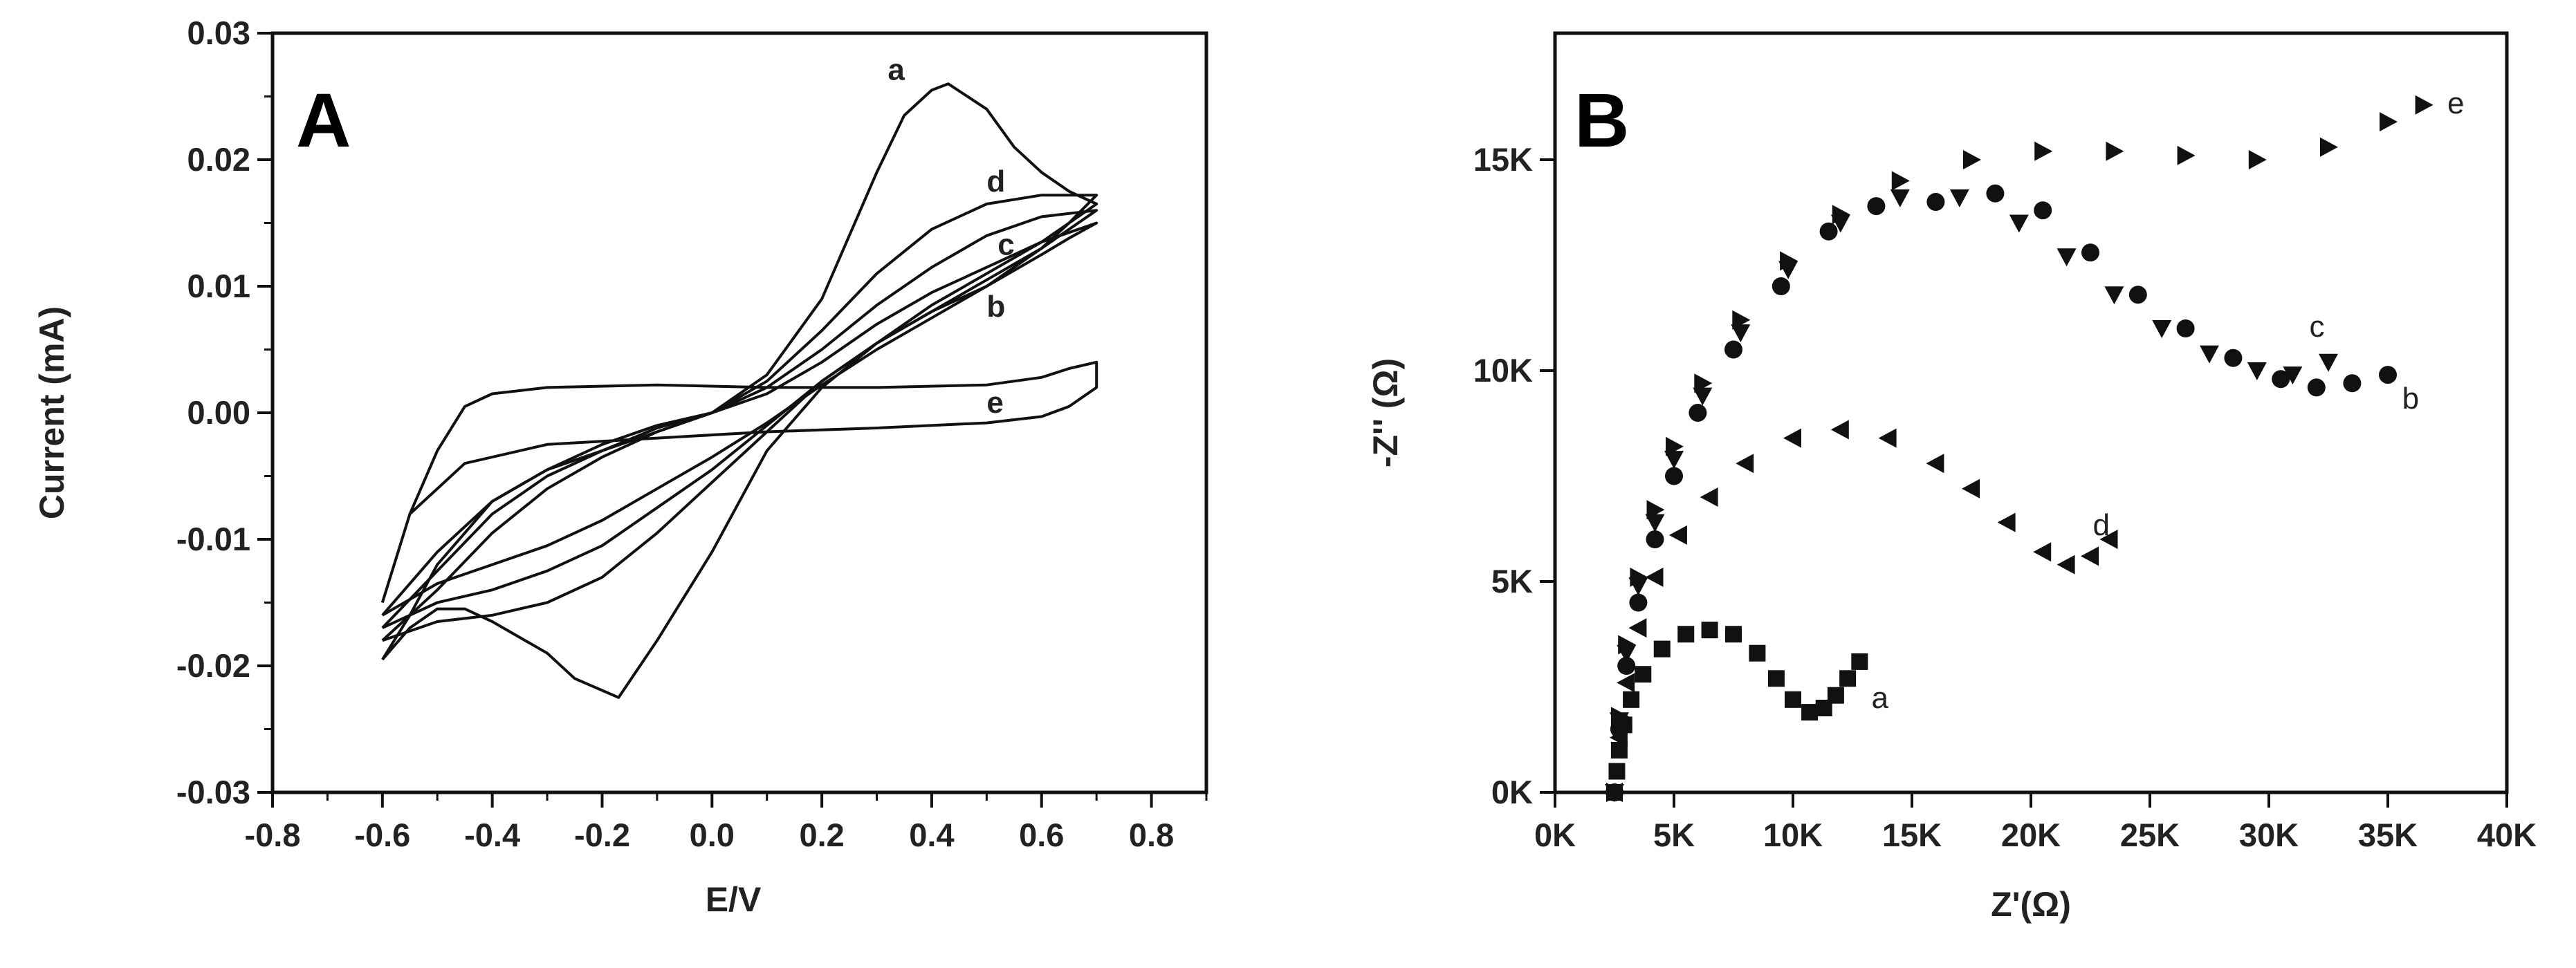  I want to click on panel-a-y-tick-label: -0.02, so click(213, 665).